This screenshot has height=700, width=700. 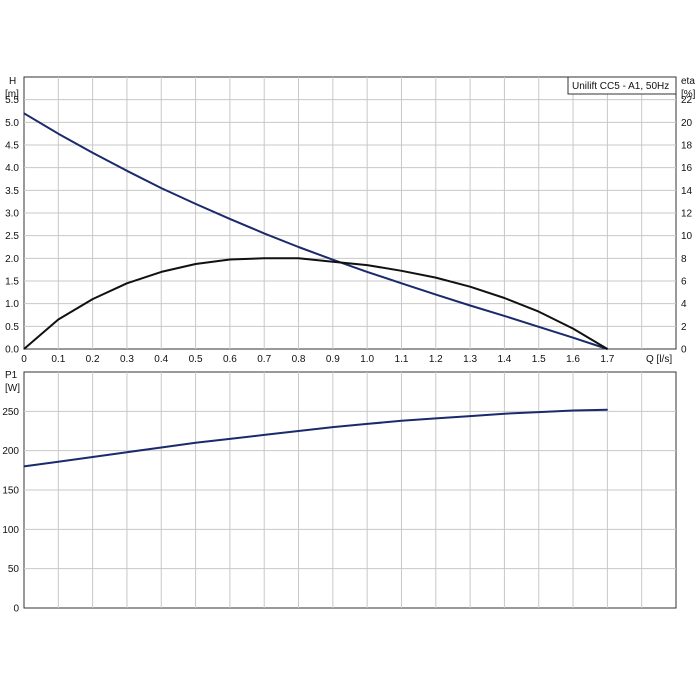 What do you see at coordinates (402, 359) in the screenshot?
I see `x-tick-label: 1.1` at bounding box center [402, 359].